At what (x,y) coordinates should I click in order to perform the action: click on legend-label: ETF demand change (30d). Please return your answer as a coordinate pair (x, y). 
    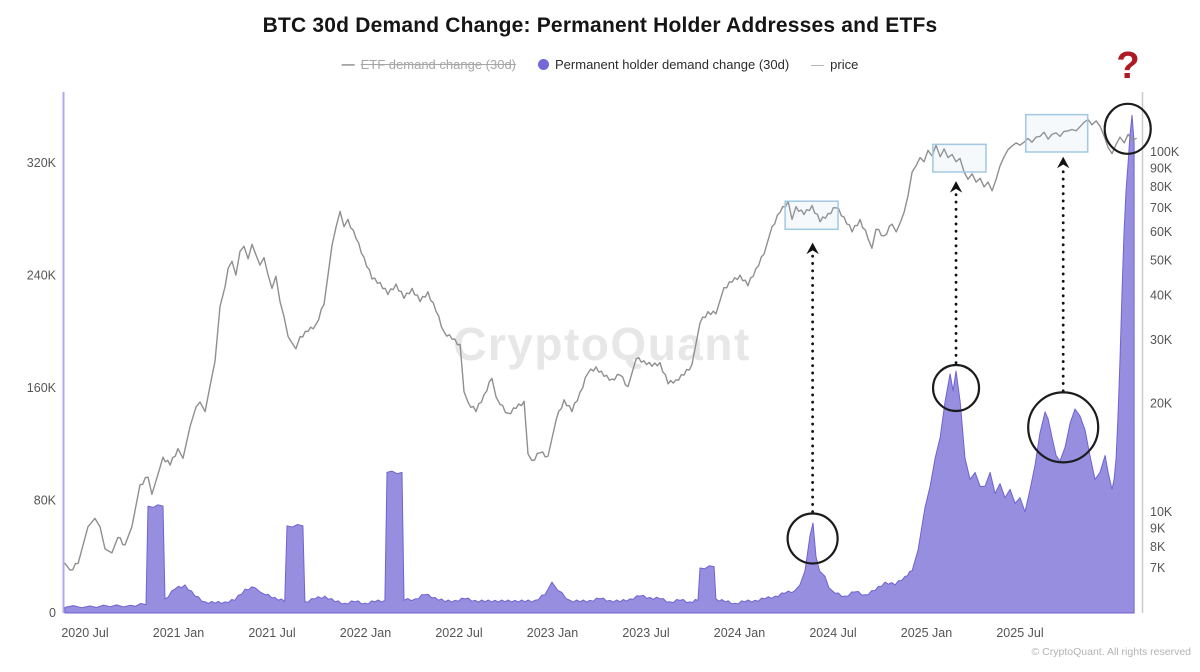
    Looking at the image, I should click on (438, 64).